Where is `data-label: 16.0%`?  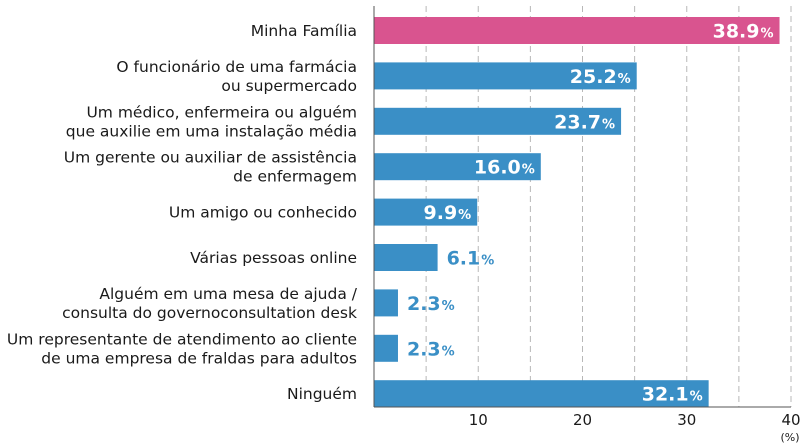
data-label: 16.0% is located at coordinates (504, 168).